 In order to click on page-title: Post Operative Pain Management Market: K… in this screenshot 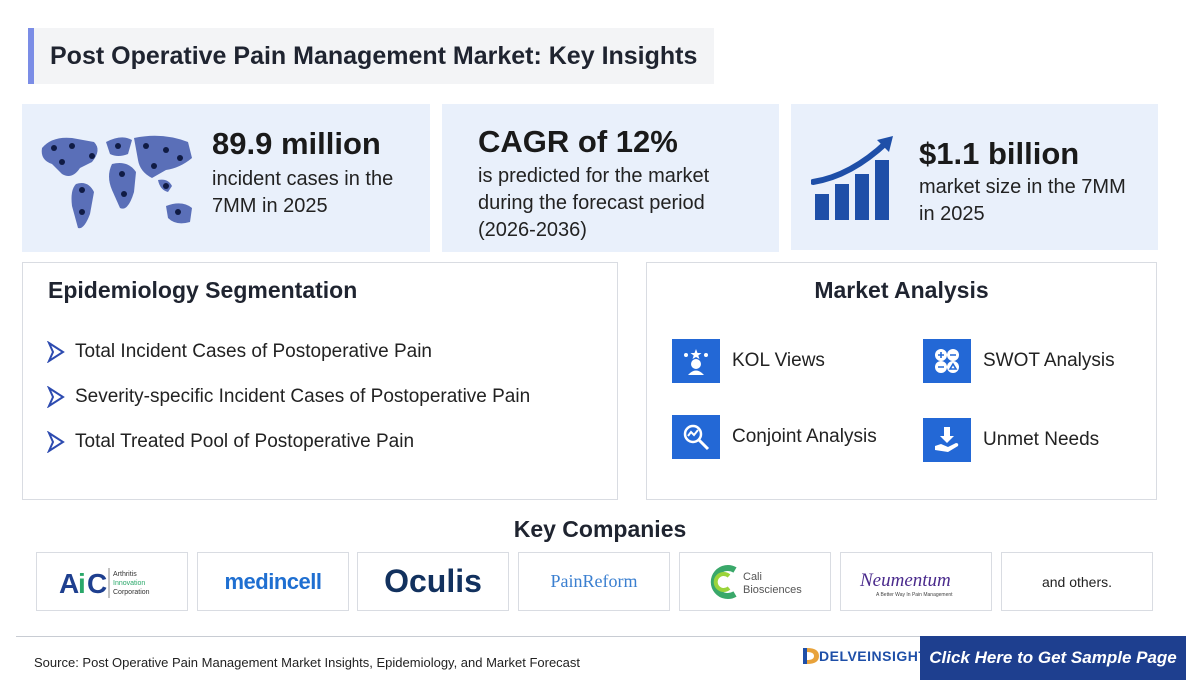, I will do `click(374, 55)`.